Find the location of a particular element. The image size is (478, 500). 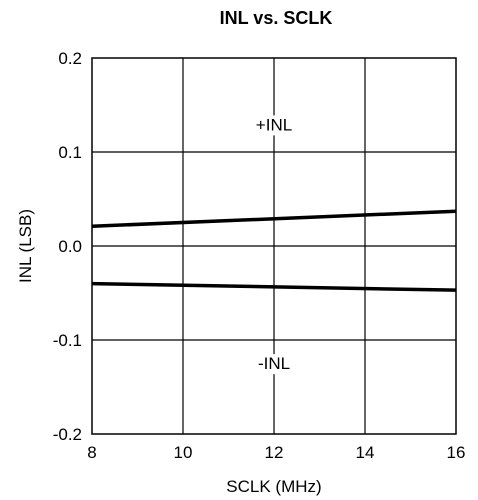

x-tick-label: 16 is located at coordinates (456, 452).